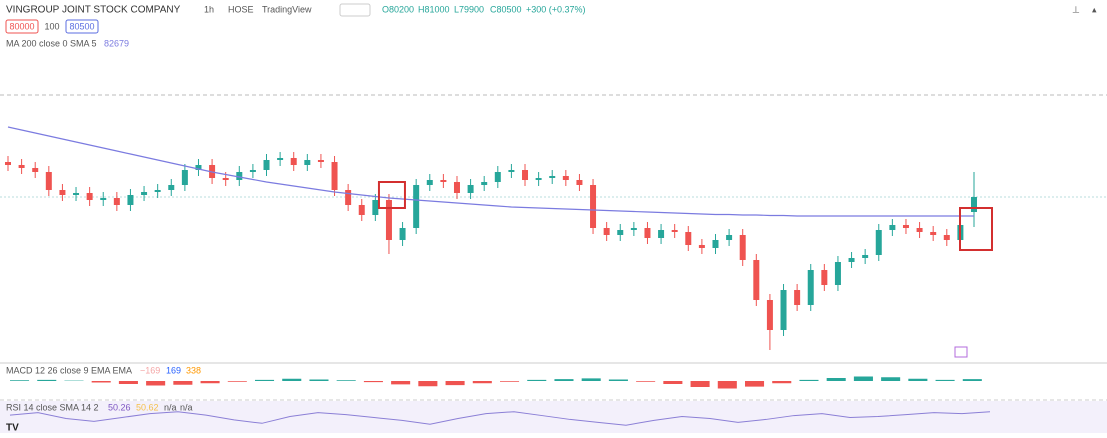 The image size is (1107, 438). I want to click on event-marker, so click(961, 352).